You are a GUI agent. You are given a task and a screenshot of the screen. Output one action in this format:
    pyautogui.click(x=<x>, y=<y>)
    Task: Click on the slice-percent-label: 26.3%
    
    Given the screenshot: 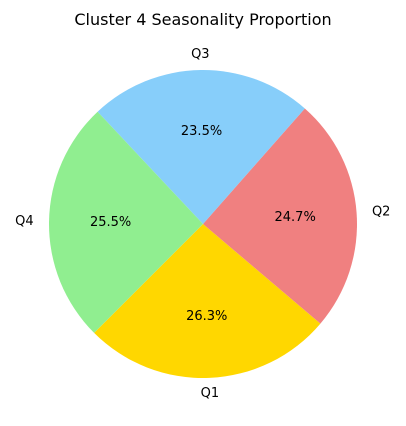 What is the action you would take?
    pyautogui.click(x=206, y=316)
    